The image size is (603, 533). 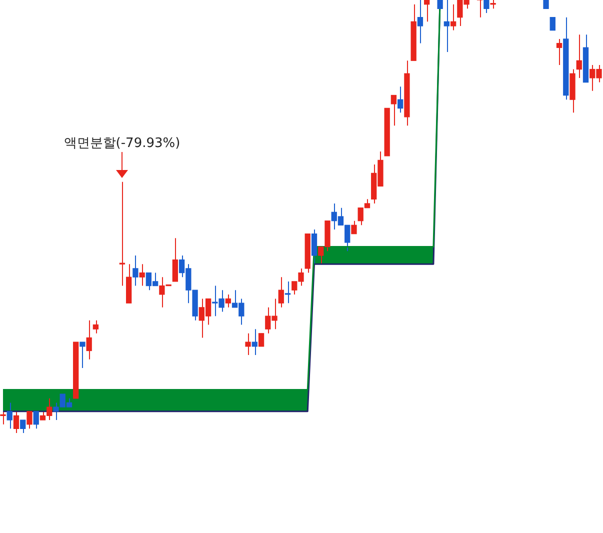 What do you see at coordinates (122, 143) in the screenshot?
I see `annotation: 액면분할(-79.93%)` at bounding box center [122, 143].